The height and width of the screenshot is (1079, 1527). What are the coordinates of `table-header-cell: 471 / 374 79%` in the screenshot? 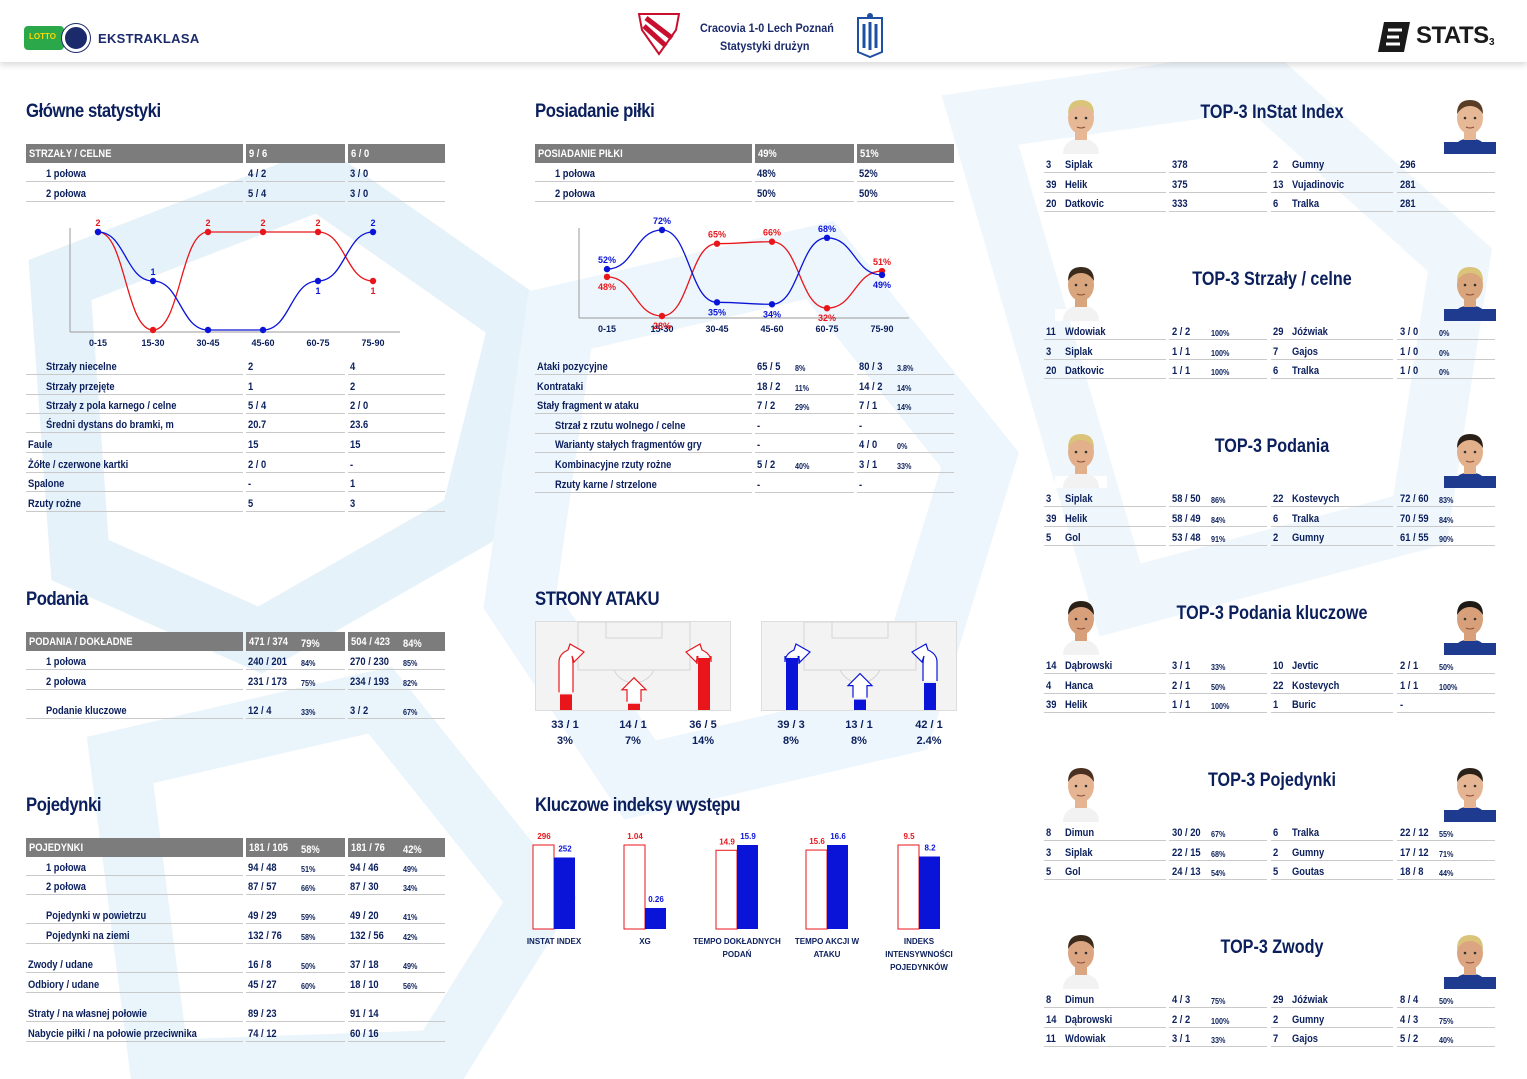 It's located at (295, 641).